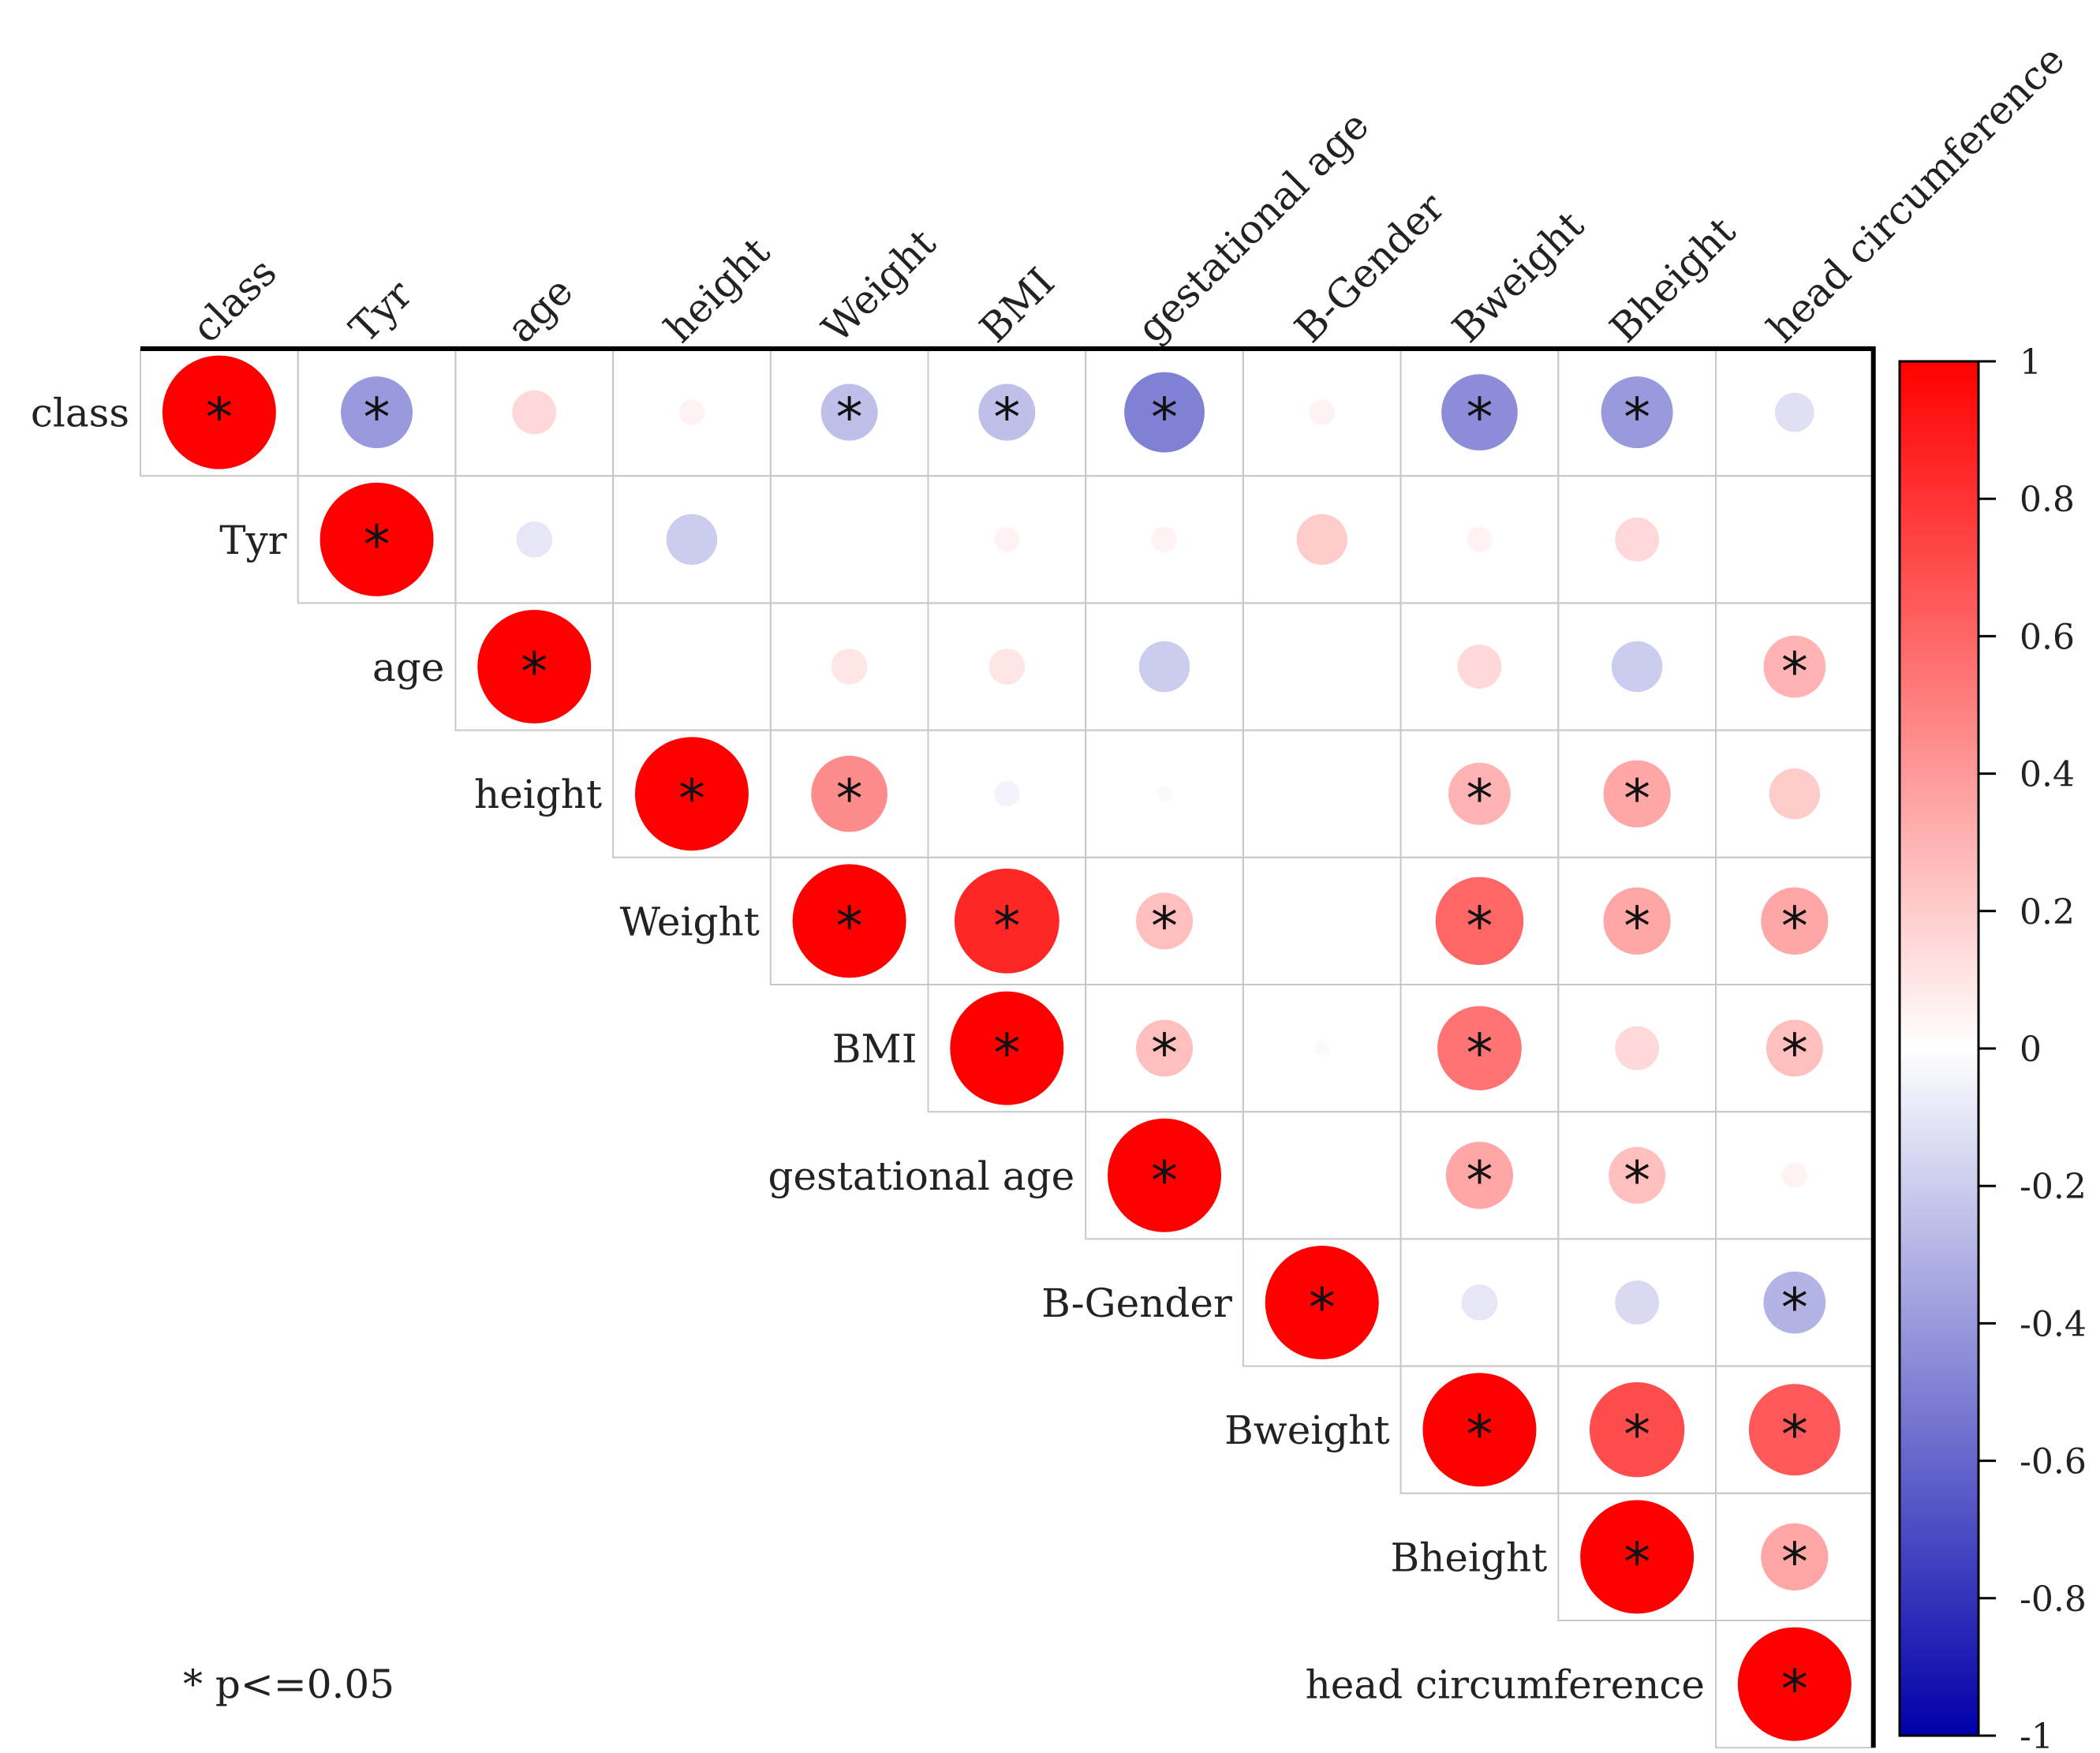  I want to click on row-label: age, so click(408, 667).